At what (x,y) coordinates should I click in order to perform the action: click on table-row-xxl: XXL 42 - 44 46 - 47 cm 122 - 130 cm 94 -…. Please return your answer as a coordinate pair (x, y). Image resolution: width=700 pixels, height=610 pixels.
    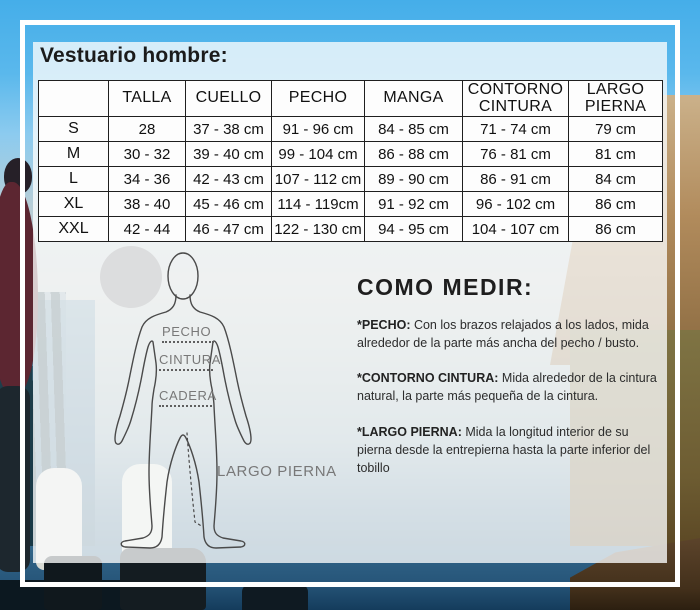
    Looking at the image, I should click on (350, 229).